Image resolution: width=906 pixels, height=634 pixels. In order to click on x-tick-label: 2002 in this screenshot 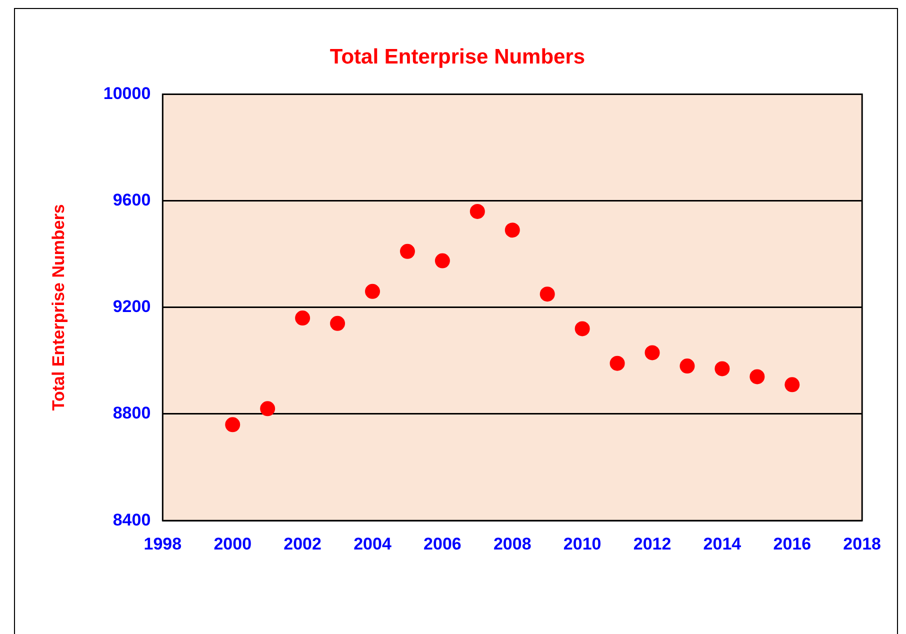, I will do `click(303, 544)`.